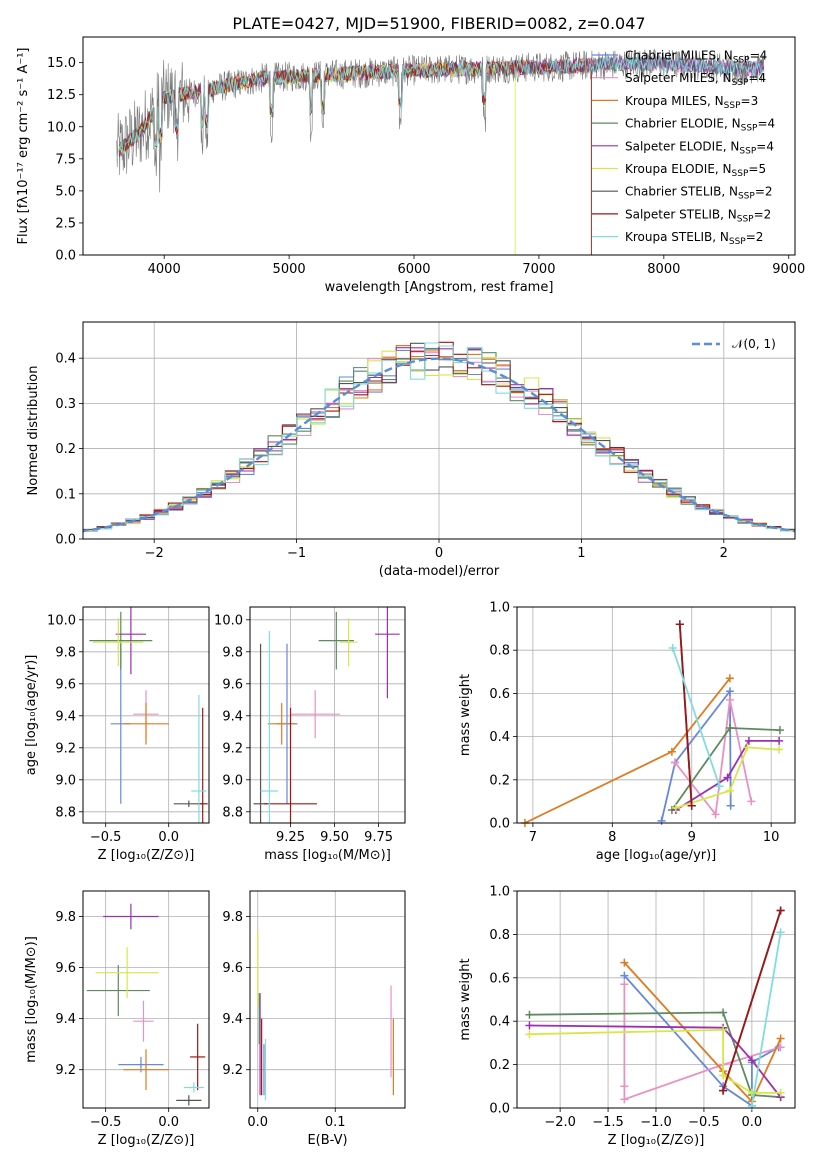 The height and width of the screenshot is (1170, 819). I want to click on y-axis-label: Flux [fλ10⁻¹⁷ erg cm⁻² s⁻¹ A⁻¹], so click(23, 146).